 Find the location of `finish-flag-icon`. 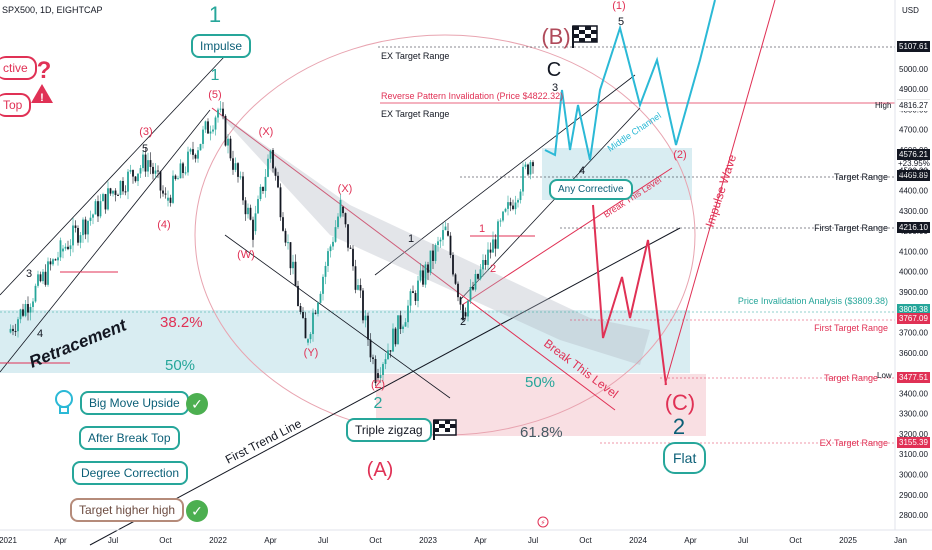

finish-flag-icon is located at coordinates (445, 429).